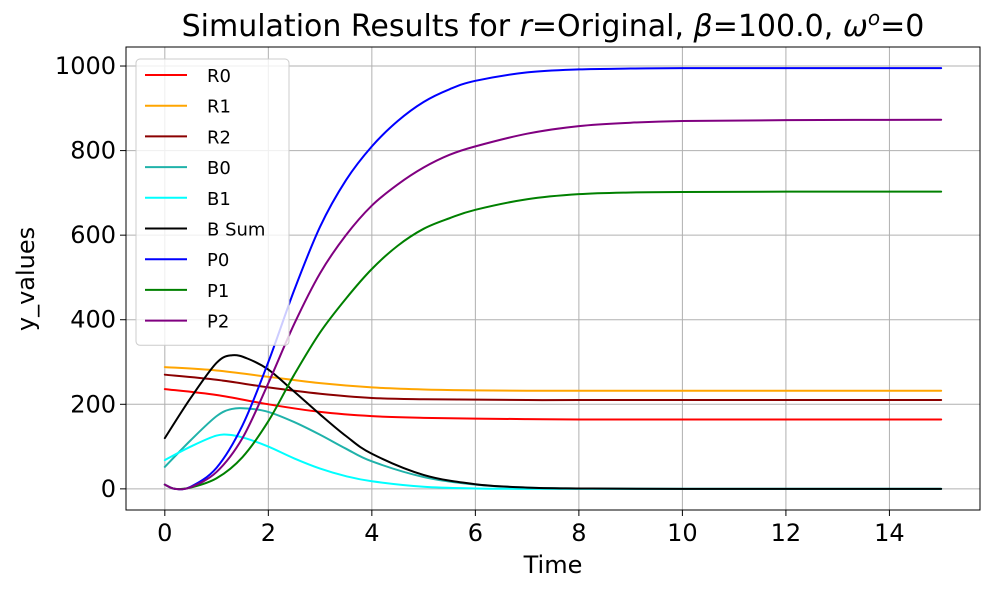 The image size is (989, 590). Describe the element at coordinates (218, 322) in the screenshot. I see `legend-label-p2: P2` at that location.